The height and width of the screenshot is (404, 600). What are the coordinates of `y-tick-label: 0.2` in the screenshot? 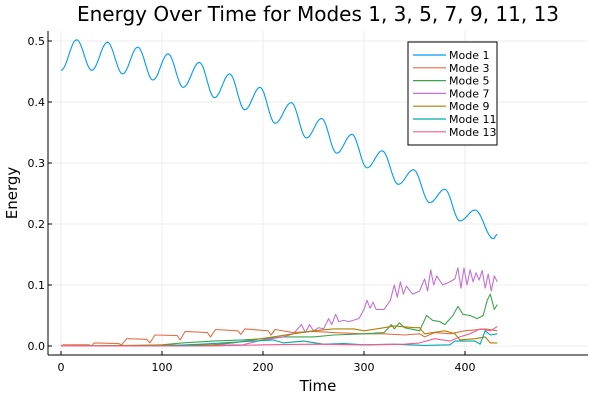 It's located at (37, 224).